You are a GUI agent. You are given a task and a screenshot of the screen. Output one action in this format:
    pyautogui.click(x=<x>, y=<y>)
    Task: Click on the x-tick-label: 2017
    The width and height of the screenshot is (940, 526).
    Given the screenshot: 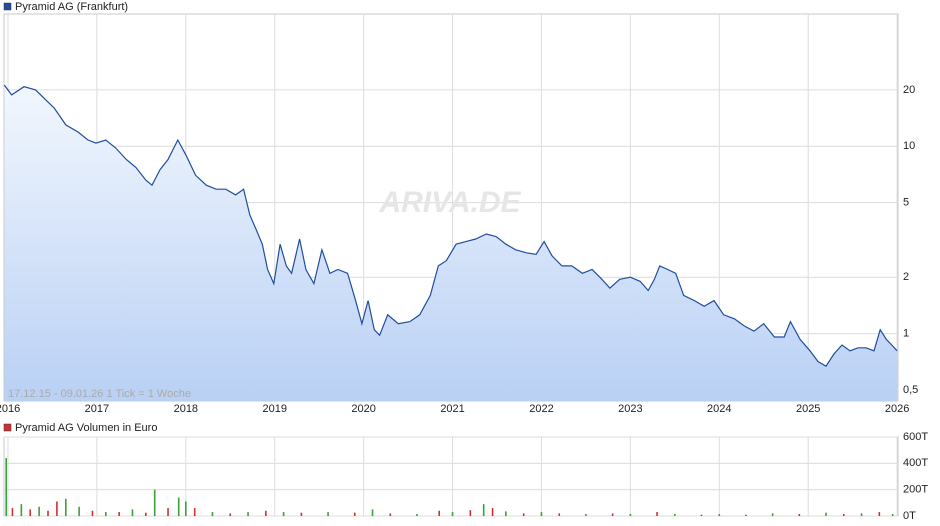 What is the action you would take?
    pyautogui.click(x=97, y=409)
    